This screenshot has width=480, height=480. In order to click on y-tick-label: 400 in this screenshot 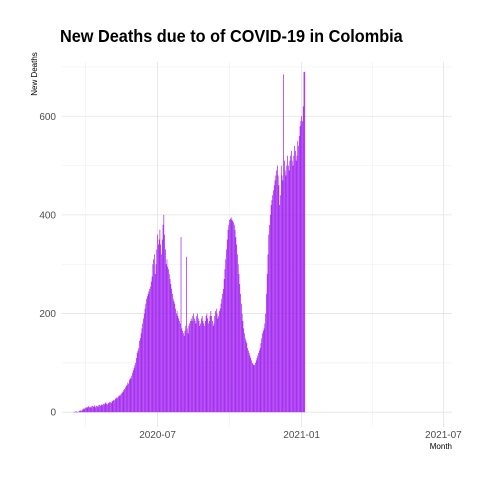, I will do `click(47, 215)`.